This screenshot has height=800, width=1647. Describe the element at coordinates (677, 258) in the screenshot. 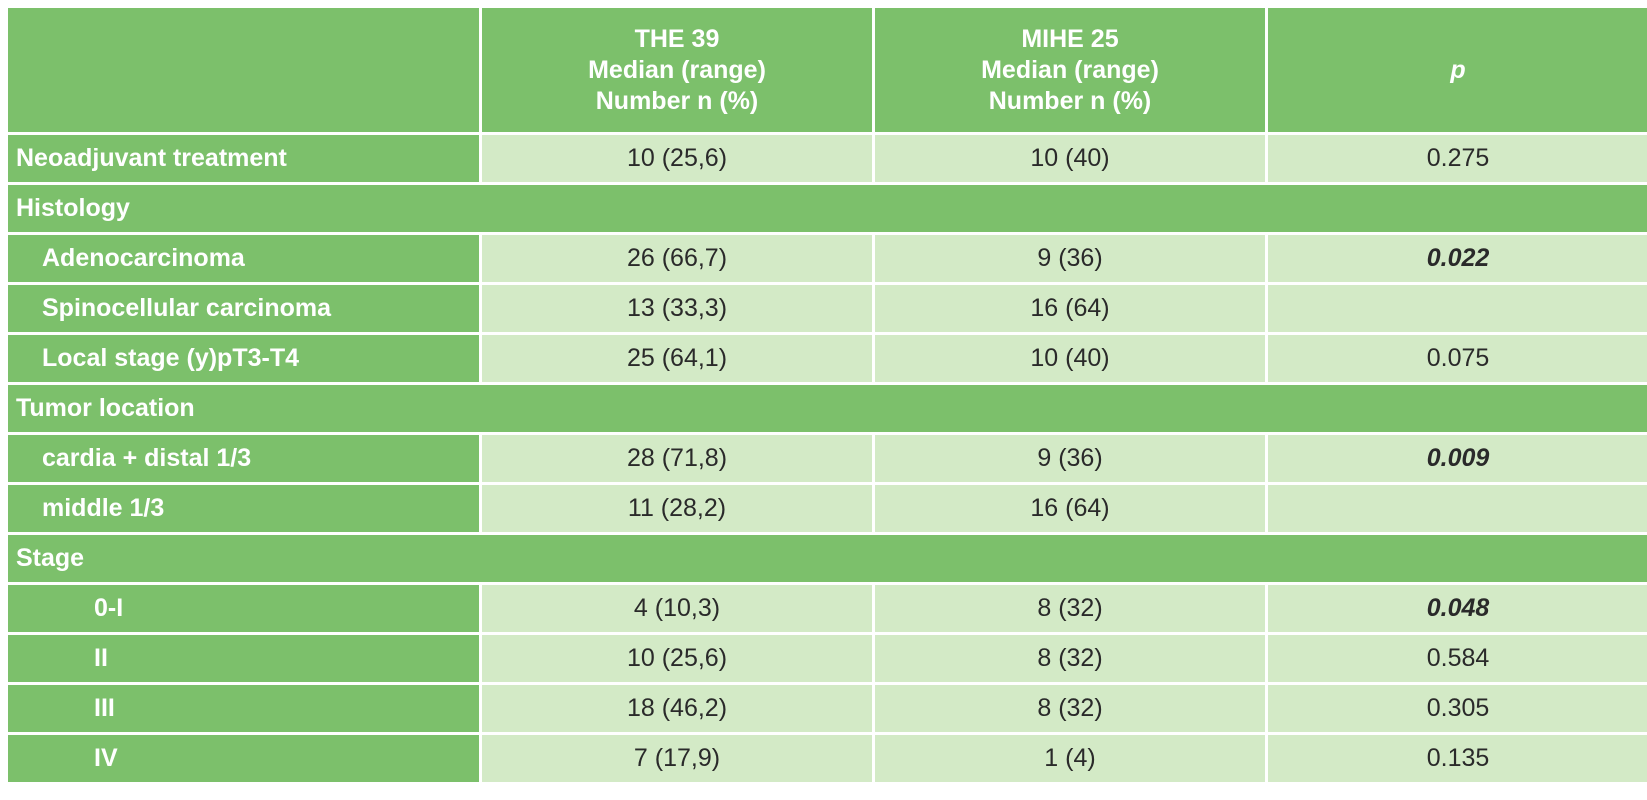

I see `the-value-cell: 26 (66,7)` at that location.